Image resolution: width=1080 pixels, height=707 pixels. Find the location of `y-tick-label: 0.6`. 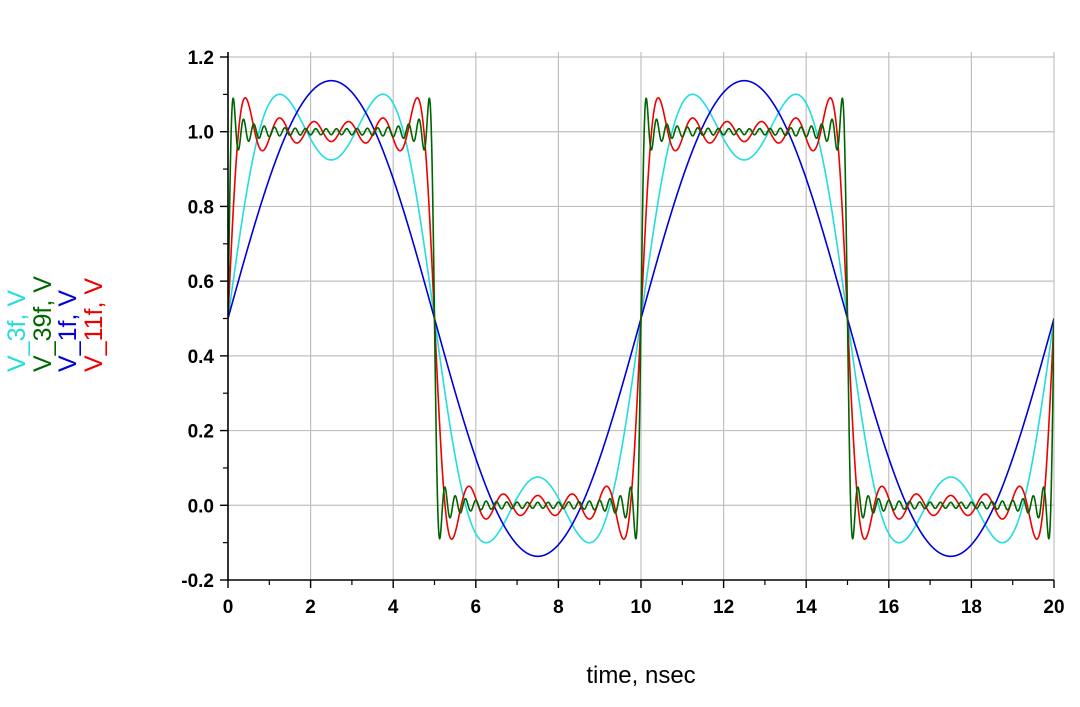

y-tick-label: 0.6 is located at coordinates (201, 282).